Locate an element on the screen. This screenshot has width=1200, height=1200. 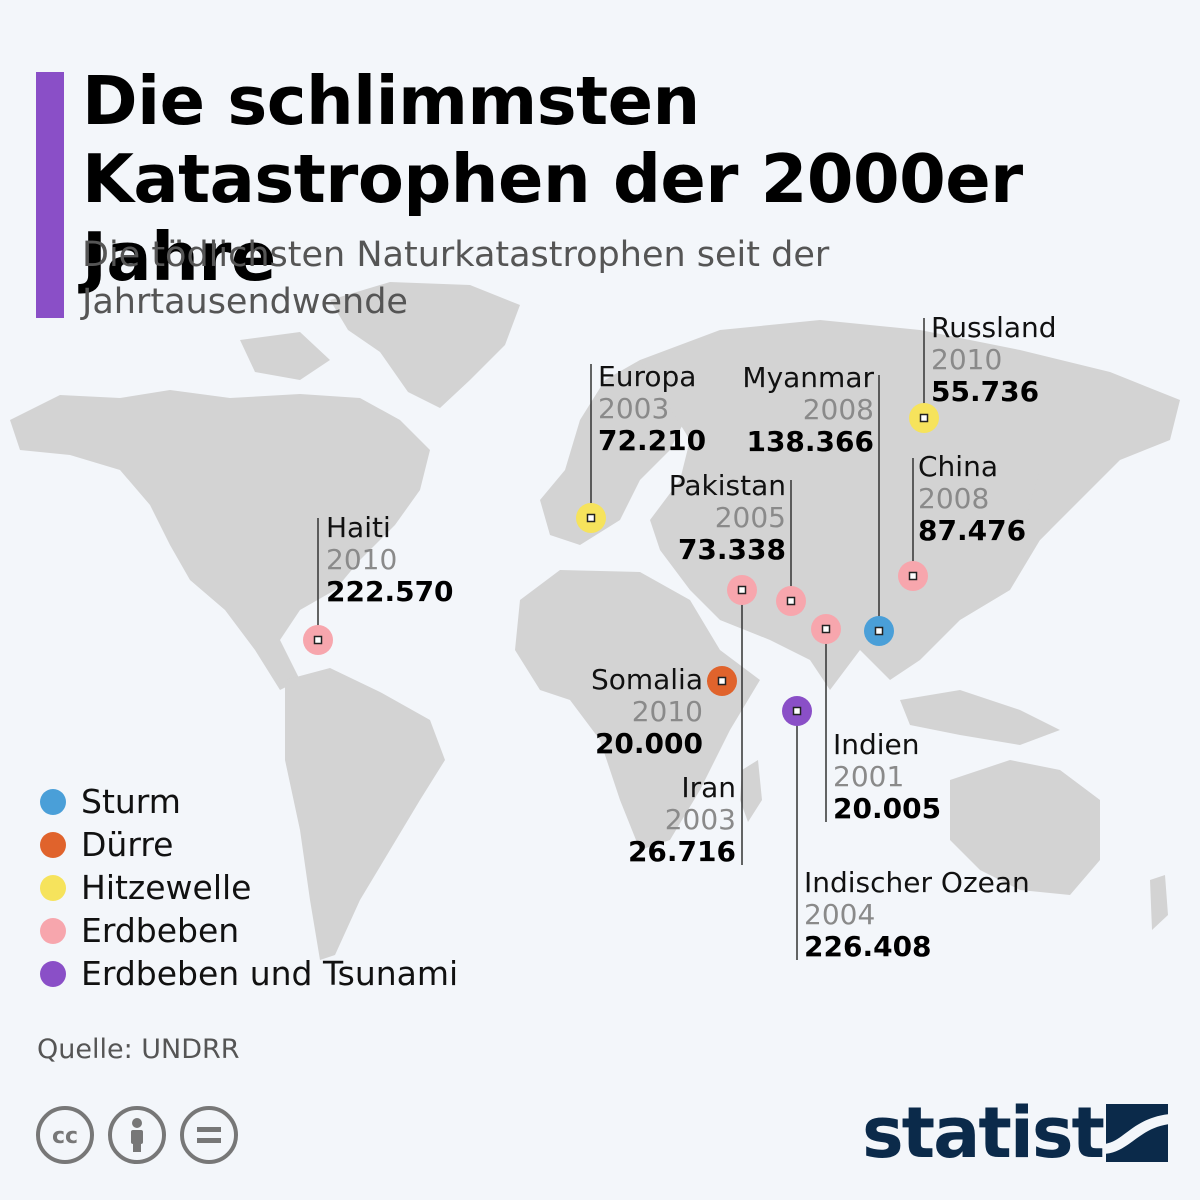
japan-landmass is located at coordinates (1042, 510).